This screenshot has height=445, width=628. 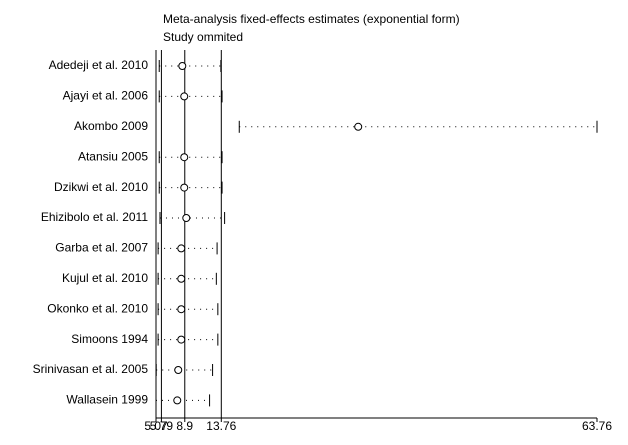 I want to click on y-tick-label: Ehizibolo et al. 2011, so click(x=95, y=217).